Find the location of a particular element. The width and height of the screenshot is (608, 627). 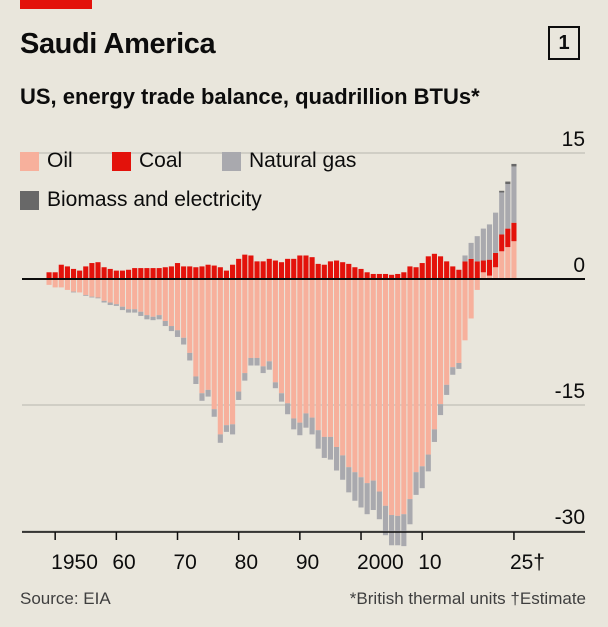

bar-coal-1965 is located at coordinates (147, 273).